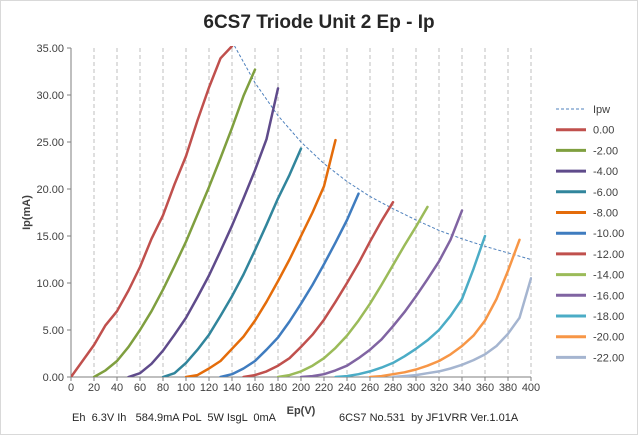 This screenshot has width=638, height=435. I want to click on x-tick-label: 280, so click(393, 388).